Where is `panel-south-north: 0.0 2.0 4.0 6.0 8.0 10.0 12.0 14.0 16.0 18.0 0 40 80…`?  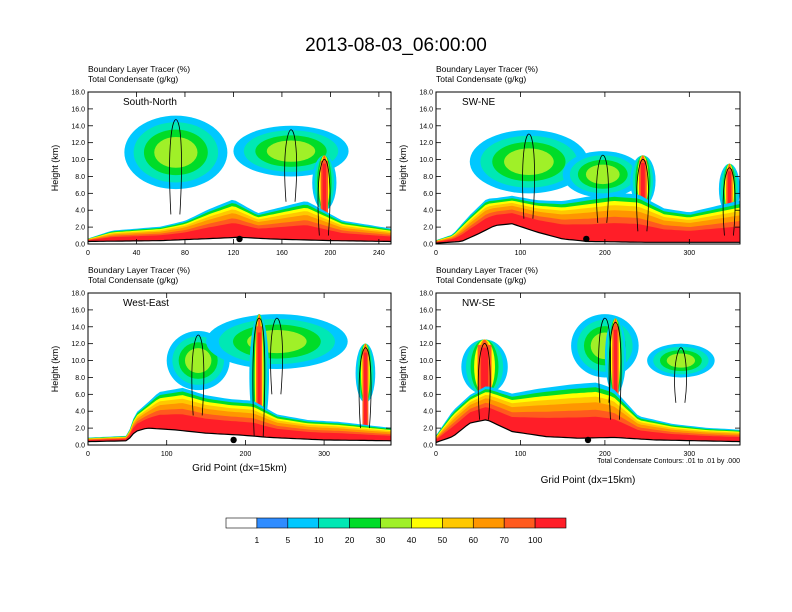 panel-south-north: 0.0 2.0 4.0 6.0 8.0 10.0 12.0 14.0 16.0 18.0 0 40 80… is located at coordinates (221, 160).